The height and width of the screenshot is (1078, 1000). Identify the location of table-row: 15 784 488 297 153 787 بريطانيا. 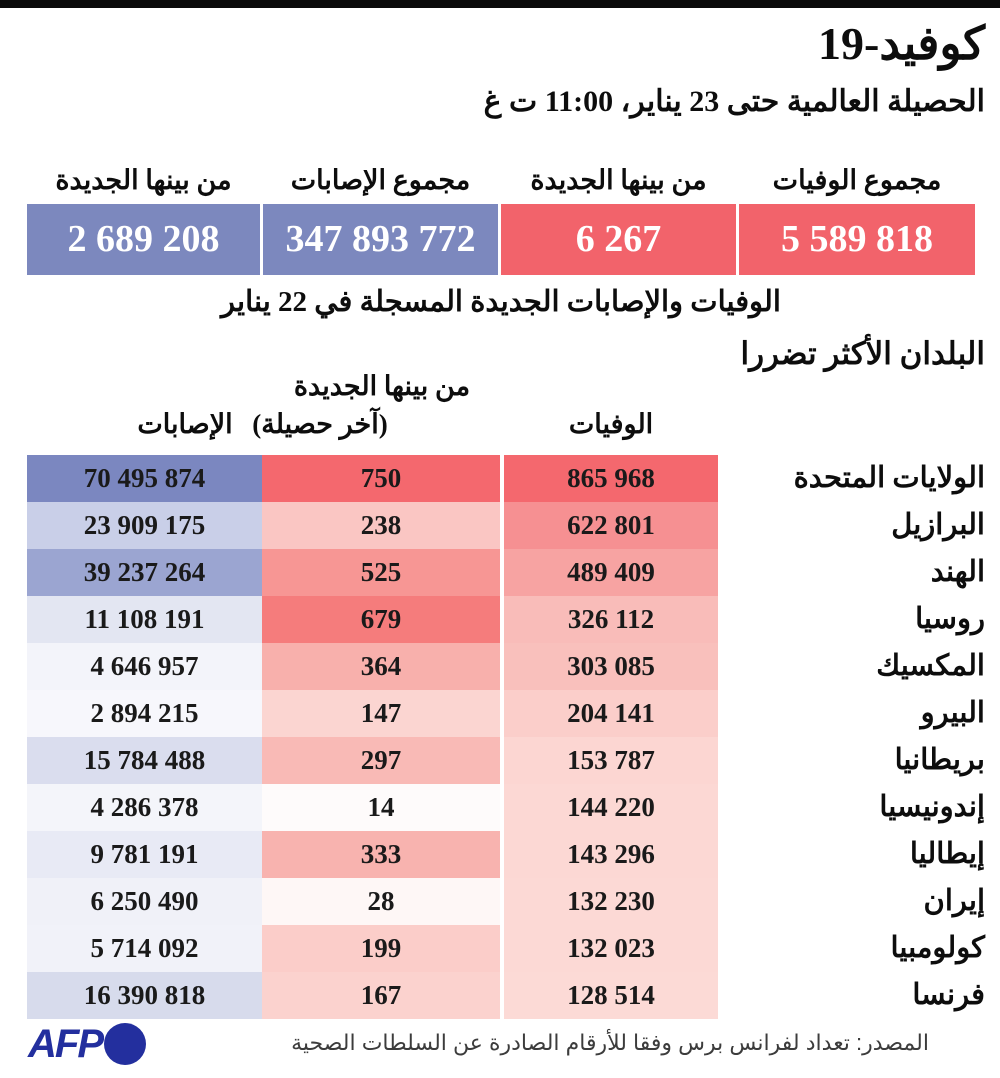
(500, 760).